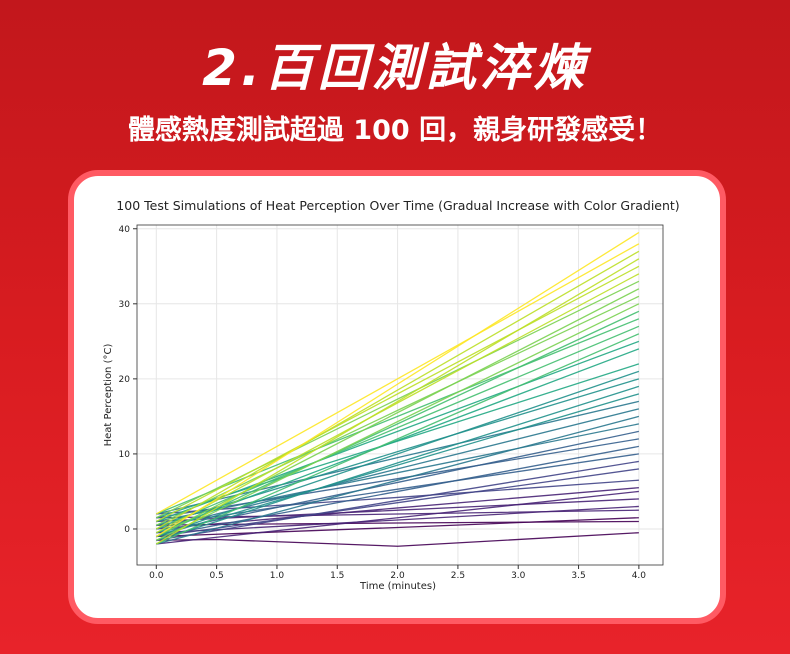 The height and width of the screenshot is (654, 790). What do you see at coordinates (337, 576) in the screenshot?
I see `x-tick-label: 1.5` at bounding box center [337, 576].